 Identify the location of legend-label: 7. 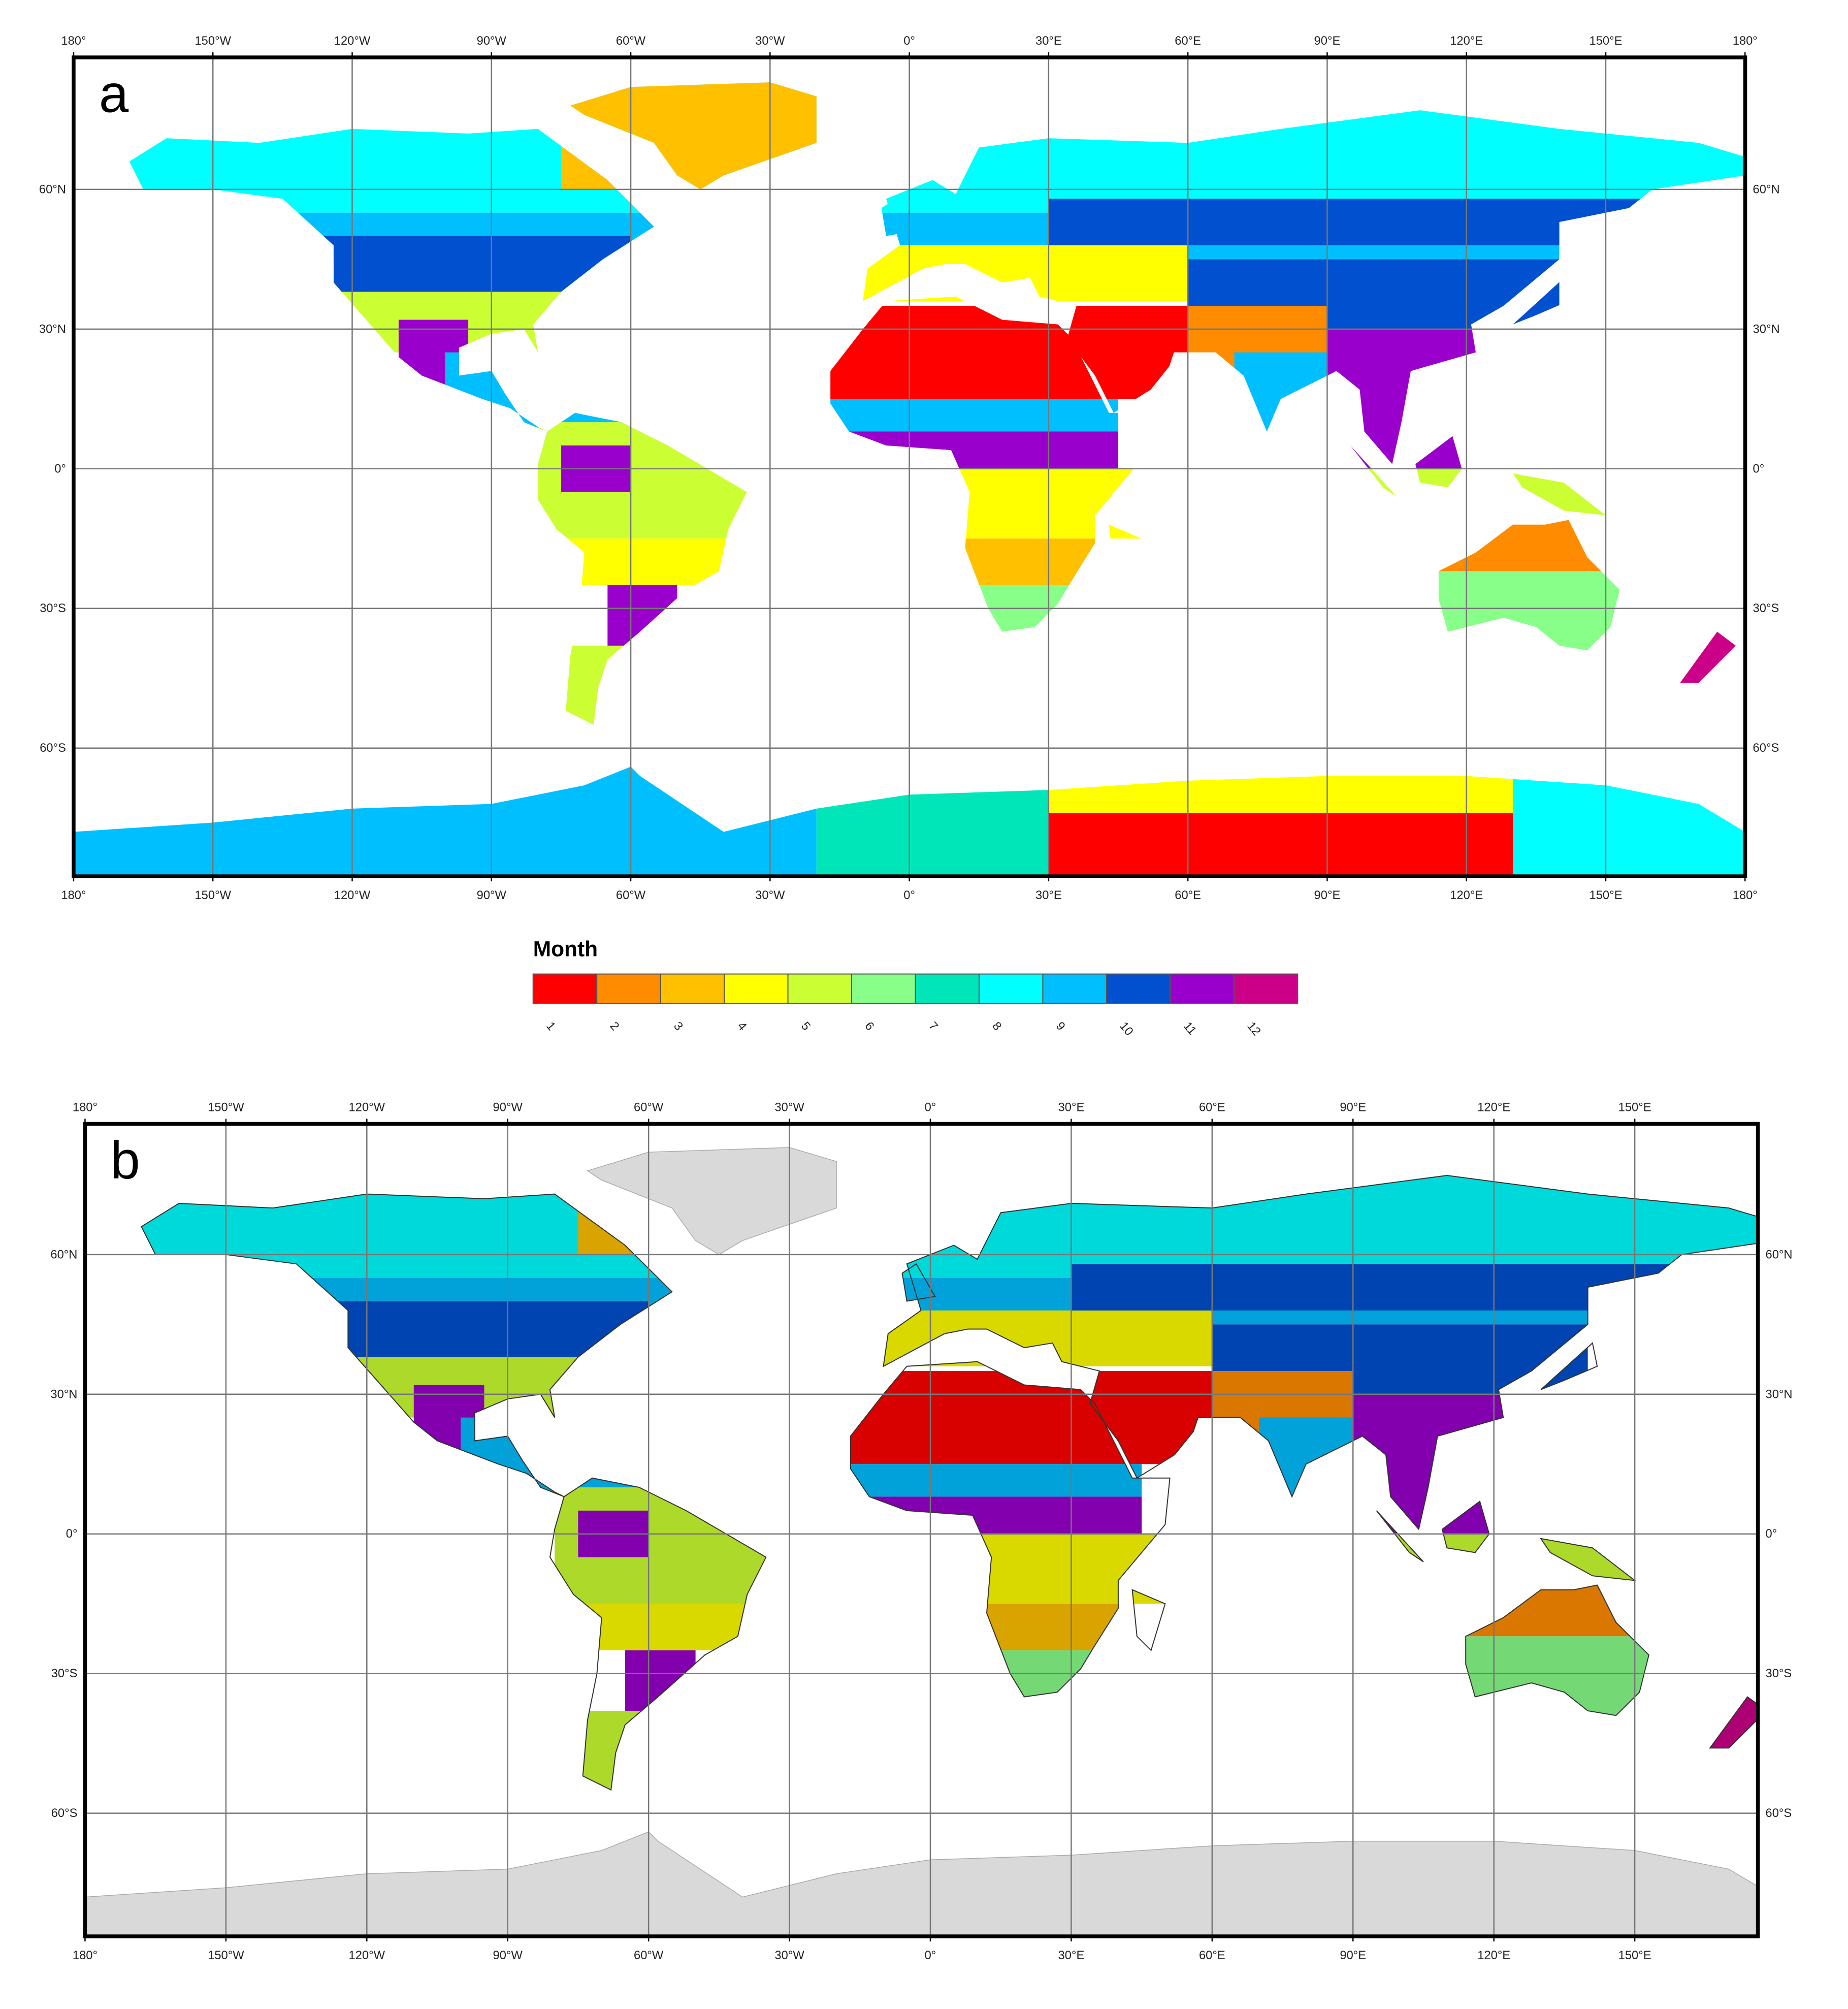
(933, 1026).